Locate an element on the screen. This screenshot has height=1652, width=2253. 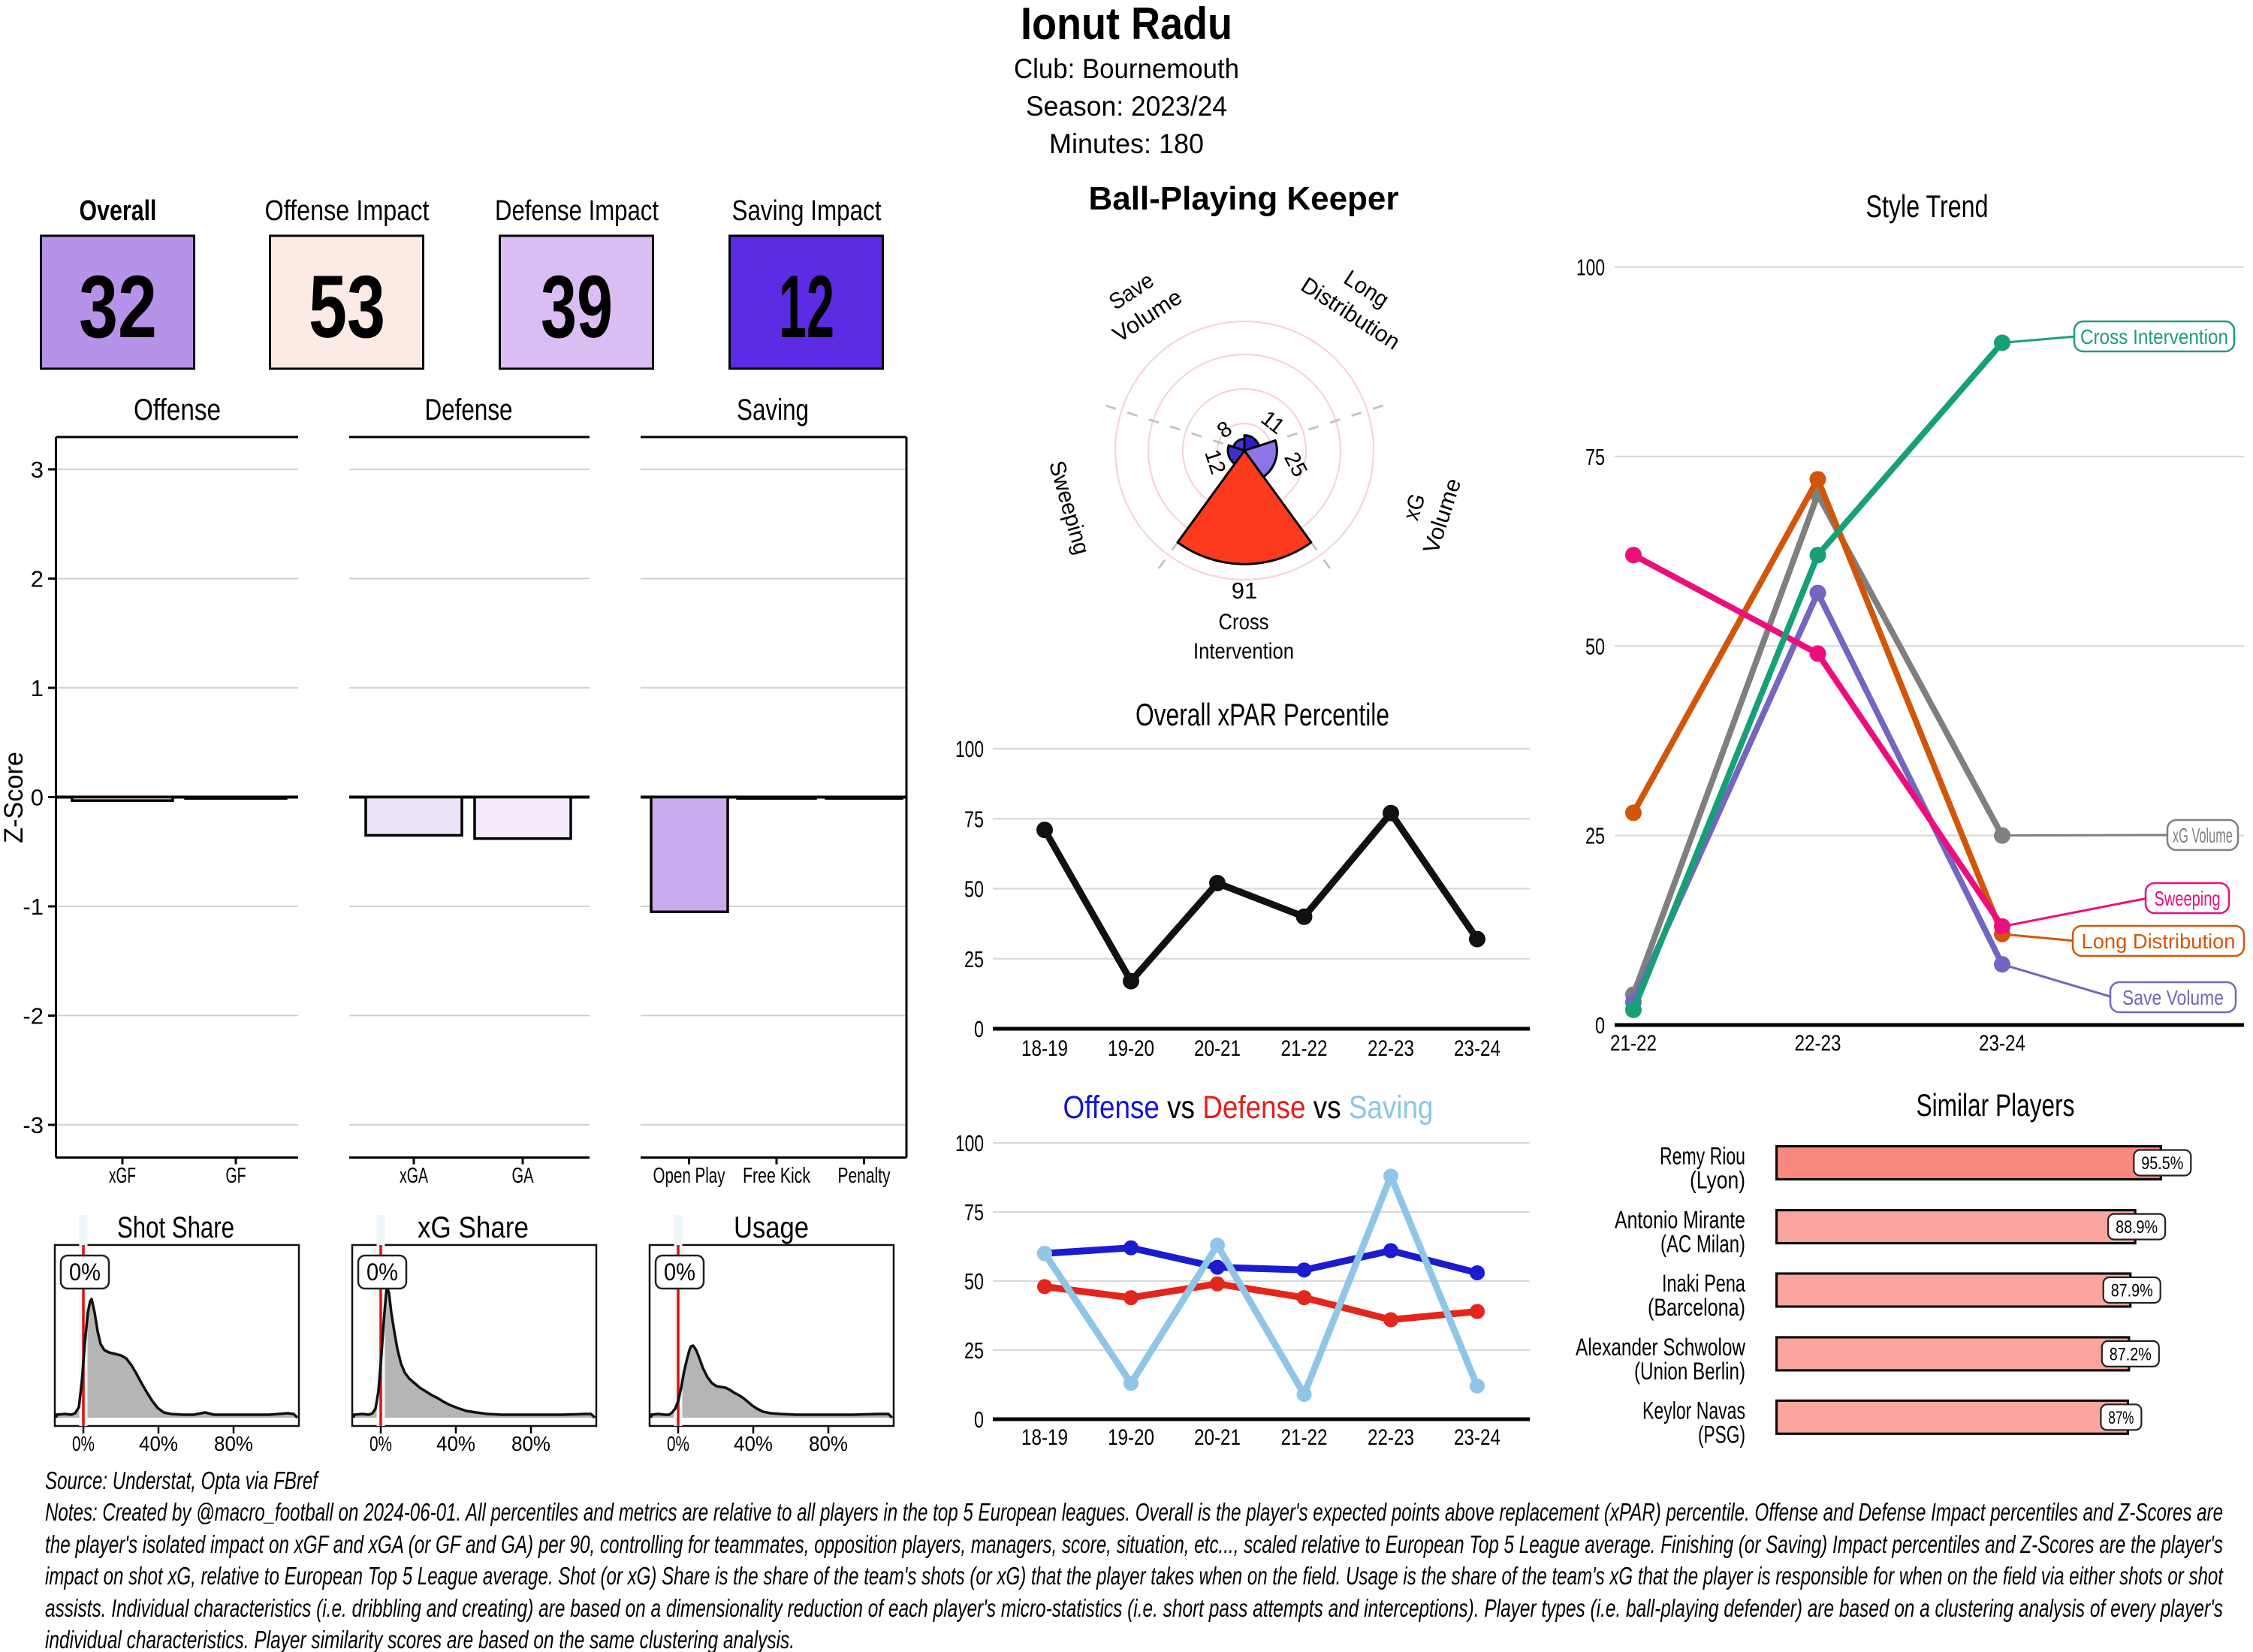
svg-text: Offense Impact is located at coordinates (347, 211).